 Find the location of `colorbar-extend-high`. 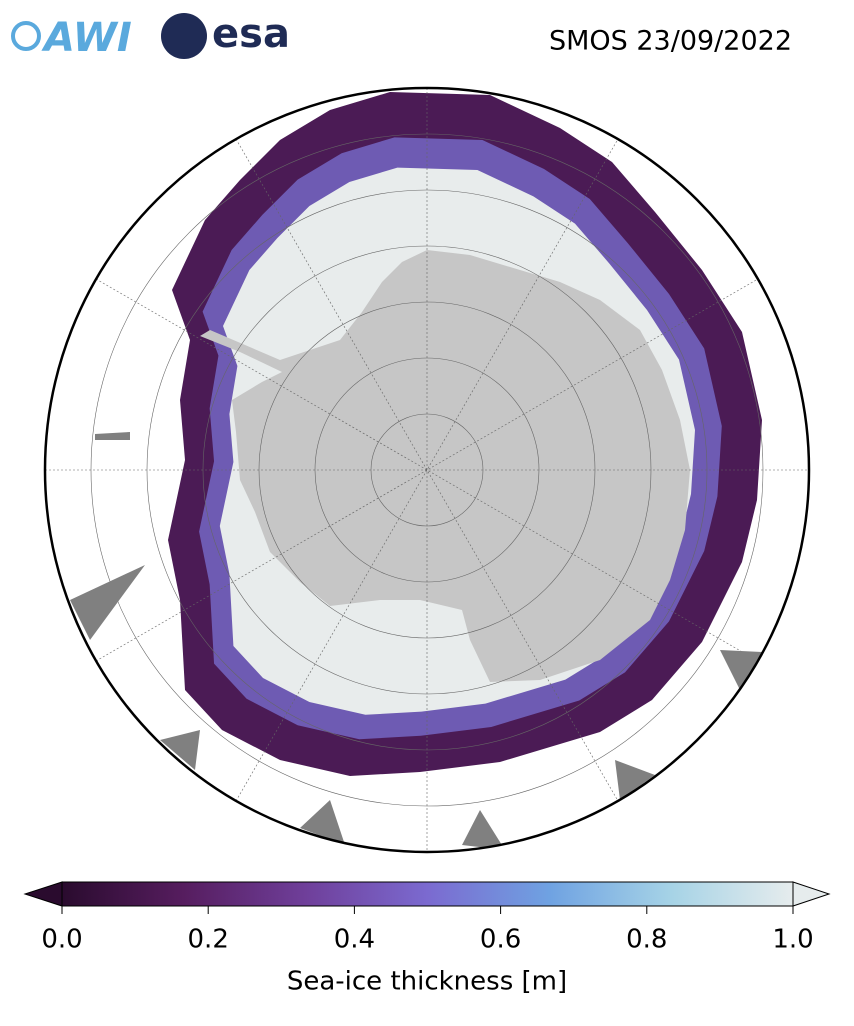

colorbar-extend-high is located at coordinates (811, 894).